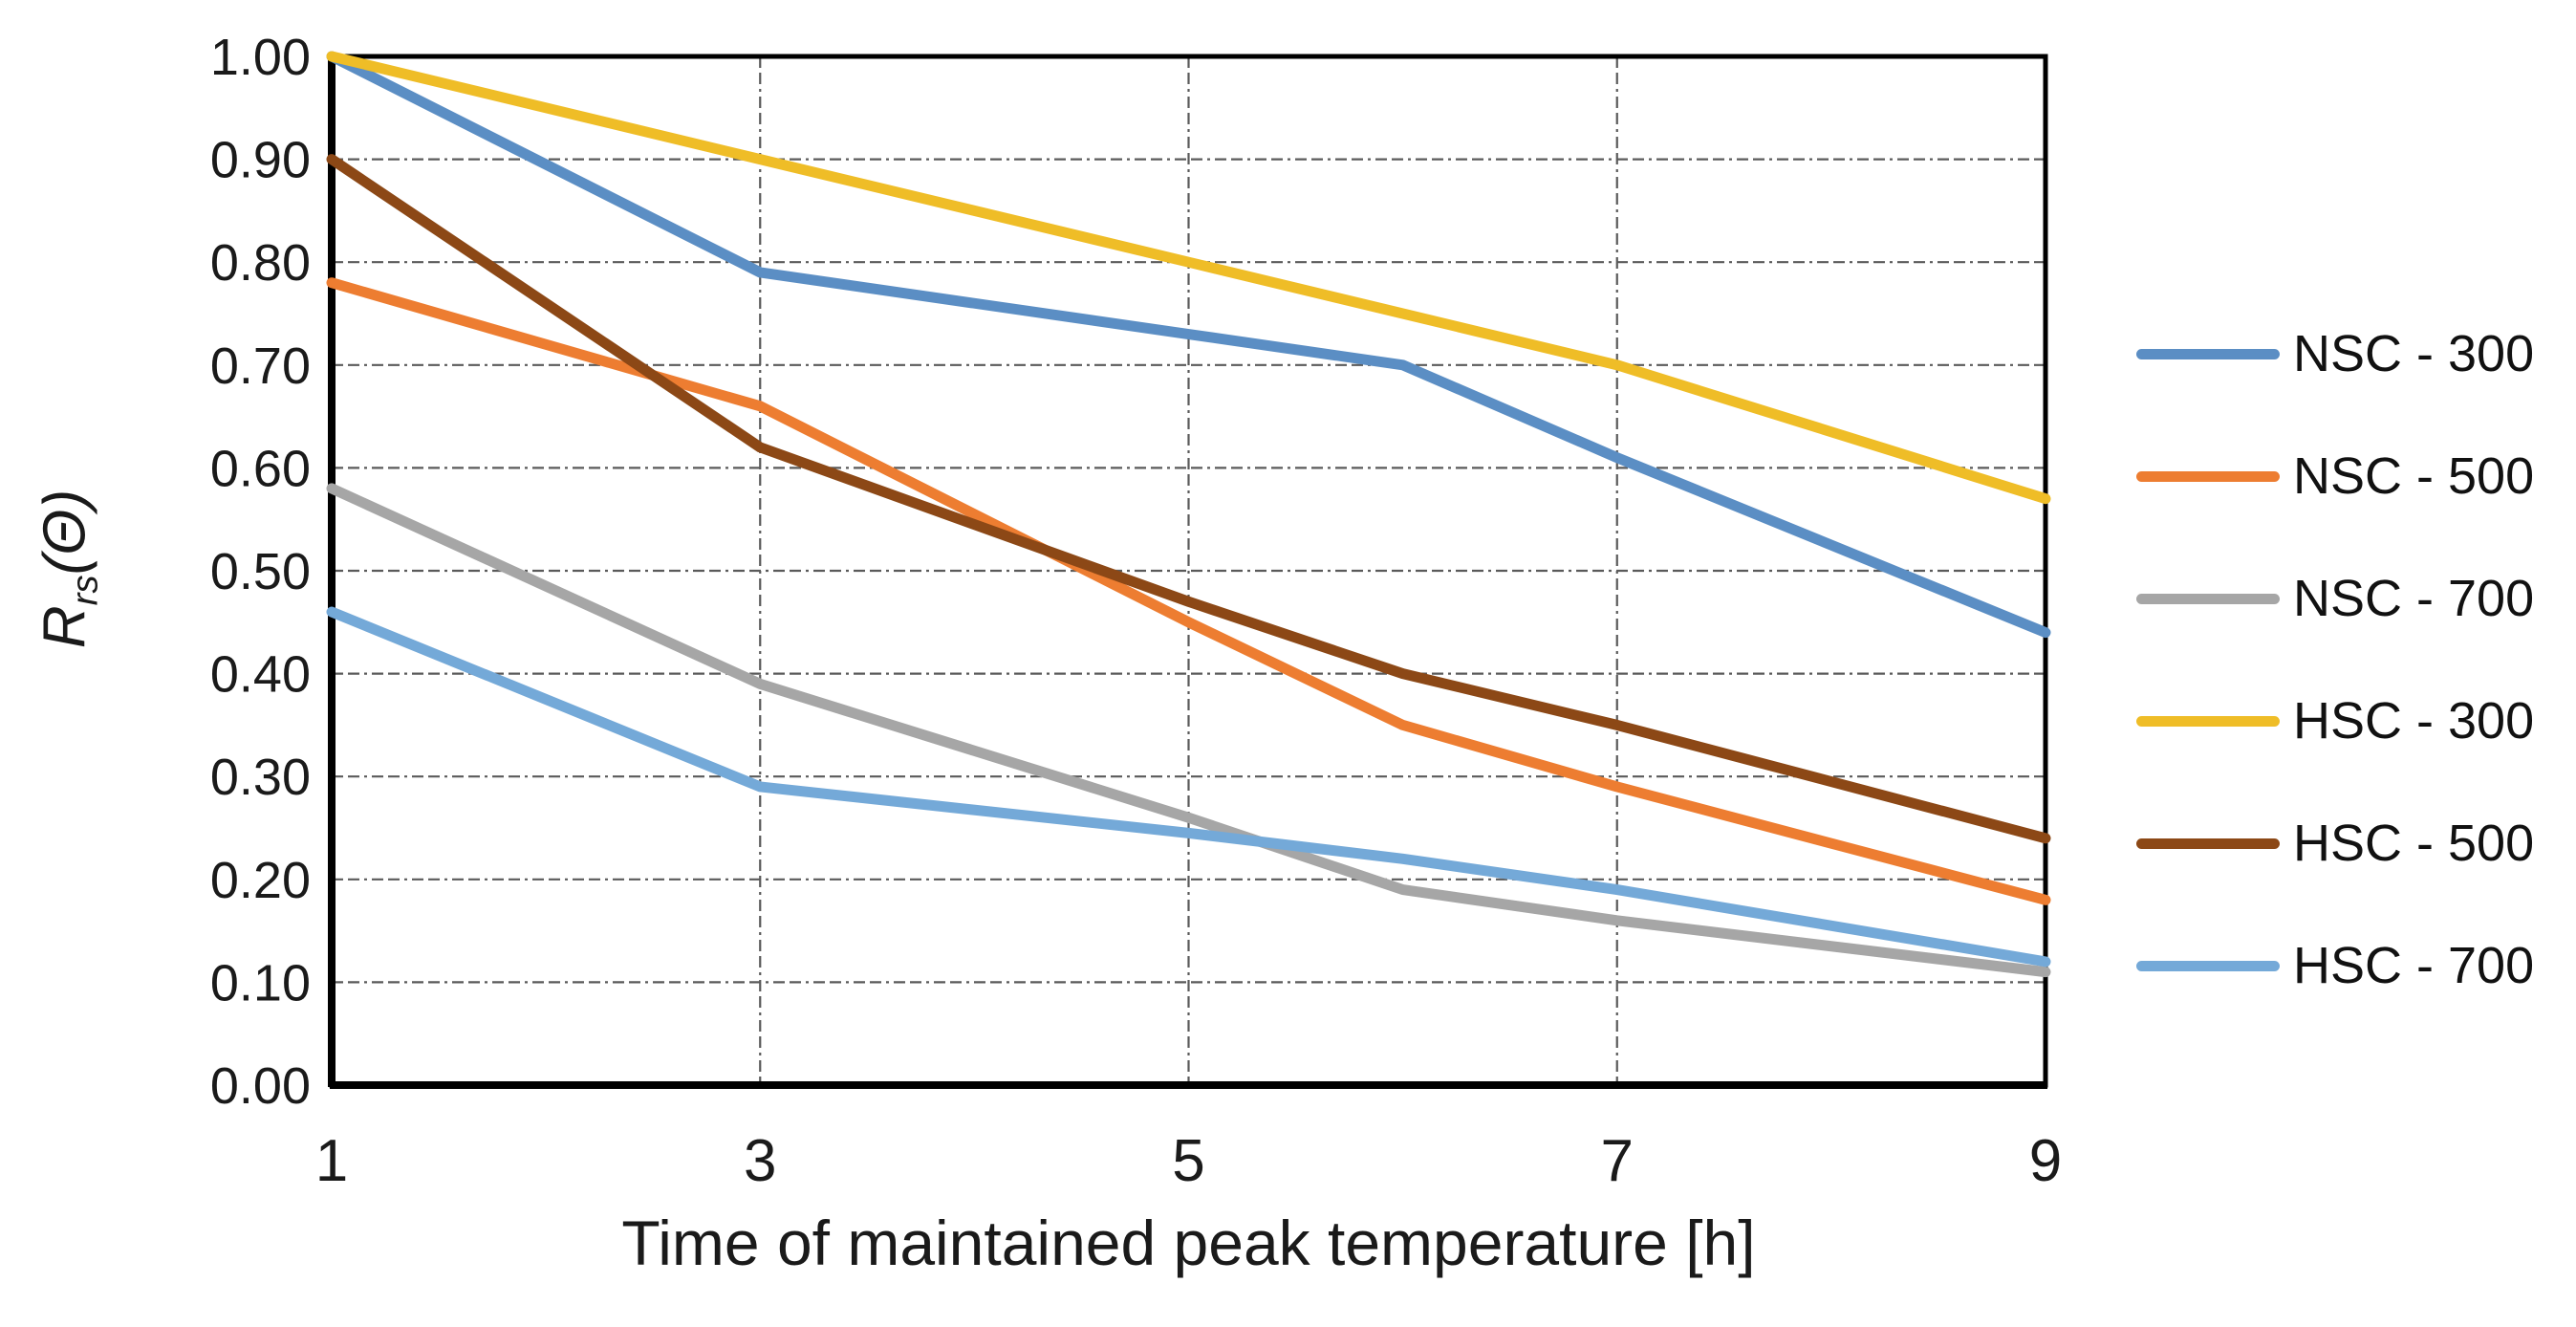 This screenshot has width=2576, height=1327. I want to click on y-title-base: R, so click(65, 627).